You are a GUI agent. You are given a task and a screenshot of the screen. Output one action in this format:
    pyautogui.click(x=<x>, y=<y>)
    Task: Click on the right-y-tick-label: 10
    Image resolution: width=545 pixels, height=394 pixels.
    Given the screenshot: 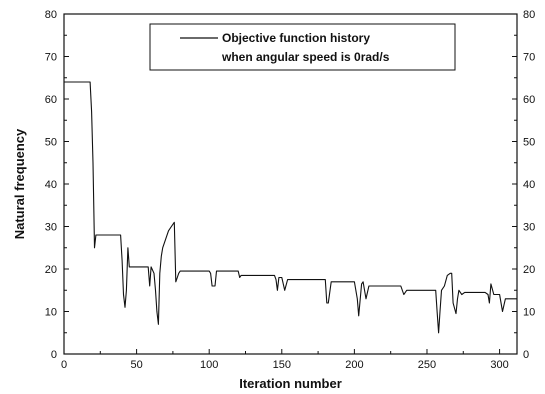 What is the action you would take?
    pyautogui.click(x=529, y=313)
    